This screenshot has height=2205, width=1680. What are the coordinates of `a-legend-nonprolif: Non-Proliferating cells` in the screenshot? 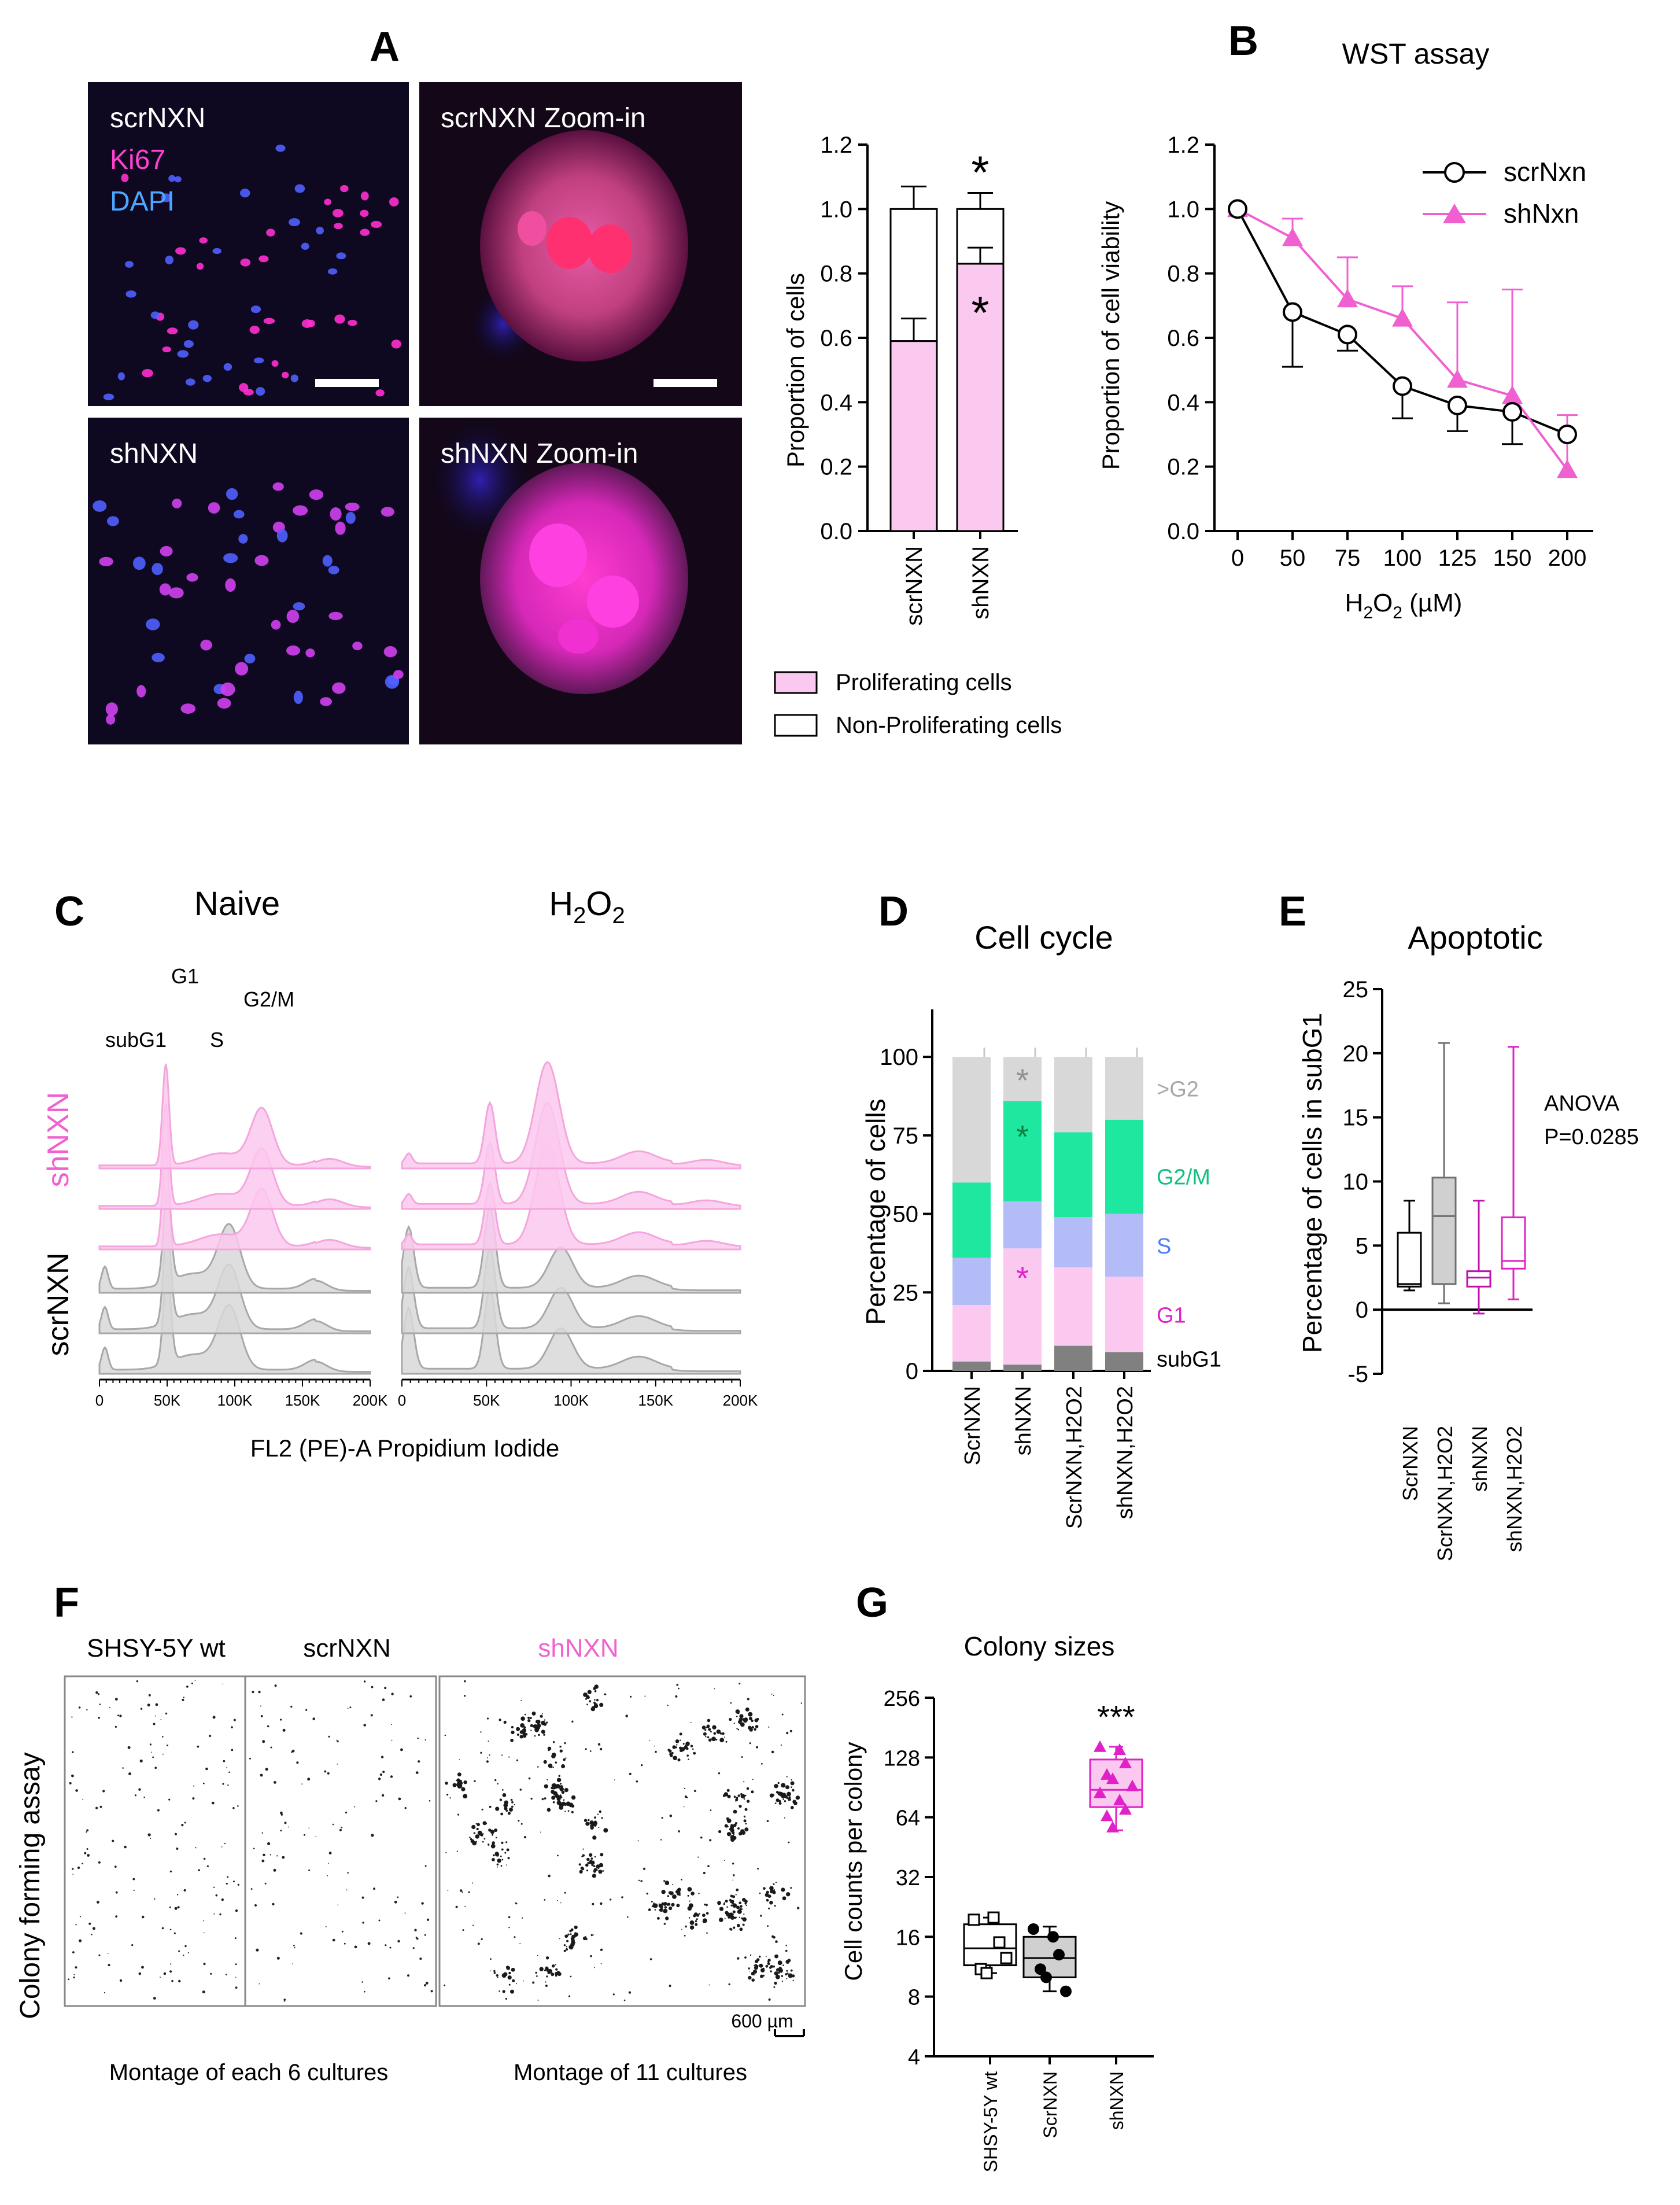 It's located at (949, 726).